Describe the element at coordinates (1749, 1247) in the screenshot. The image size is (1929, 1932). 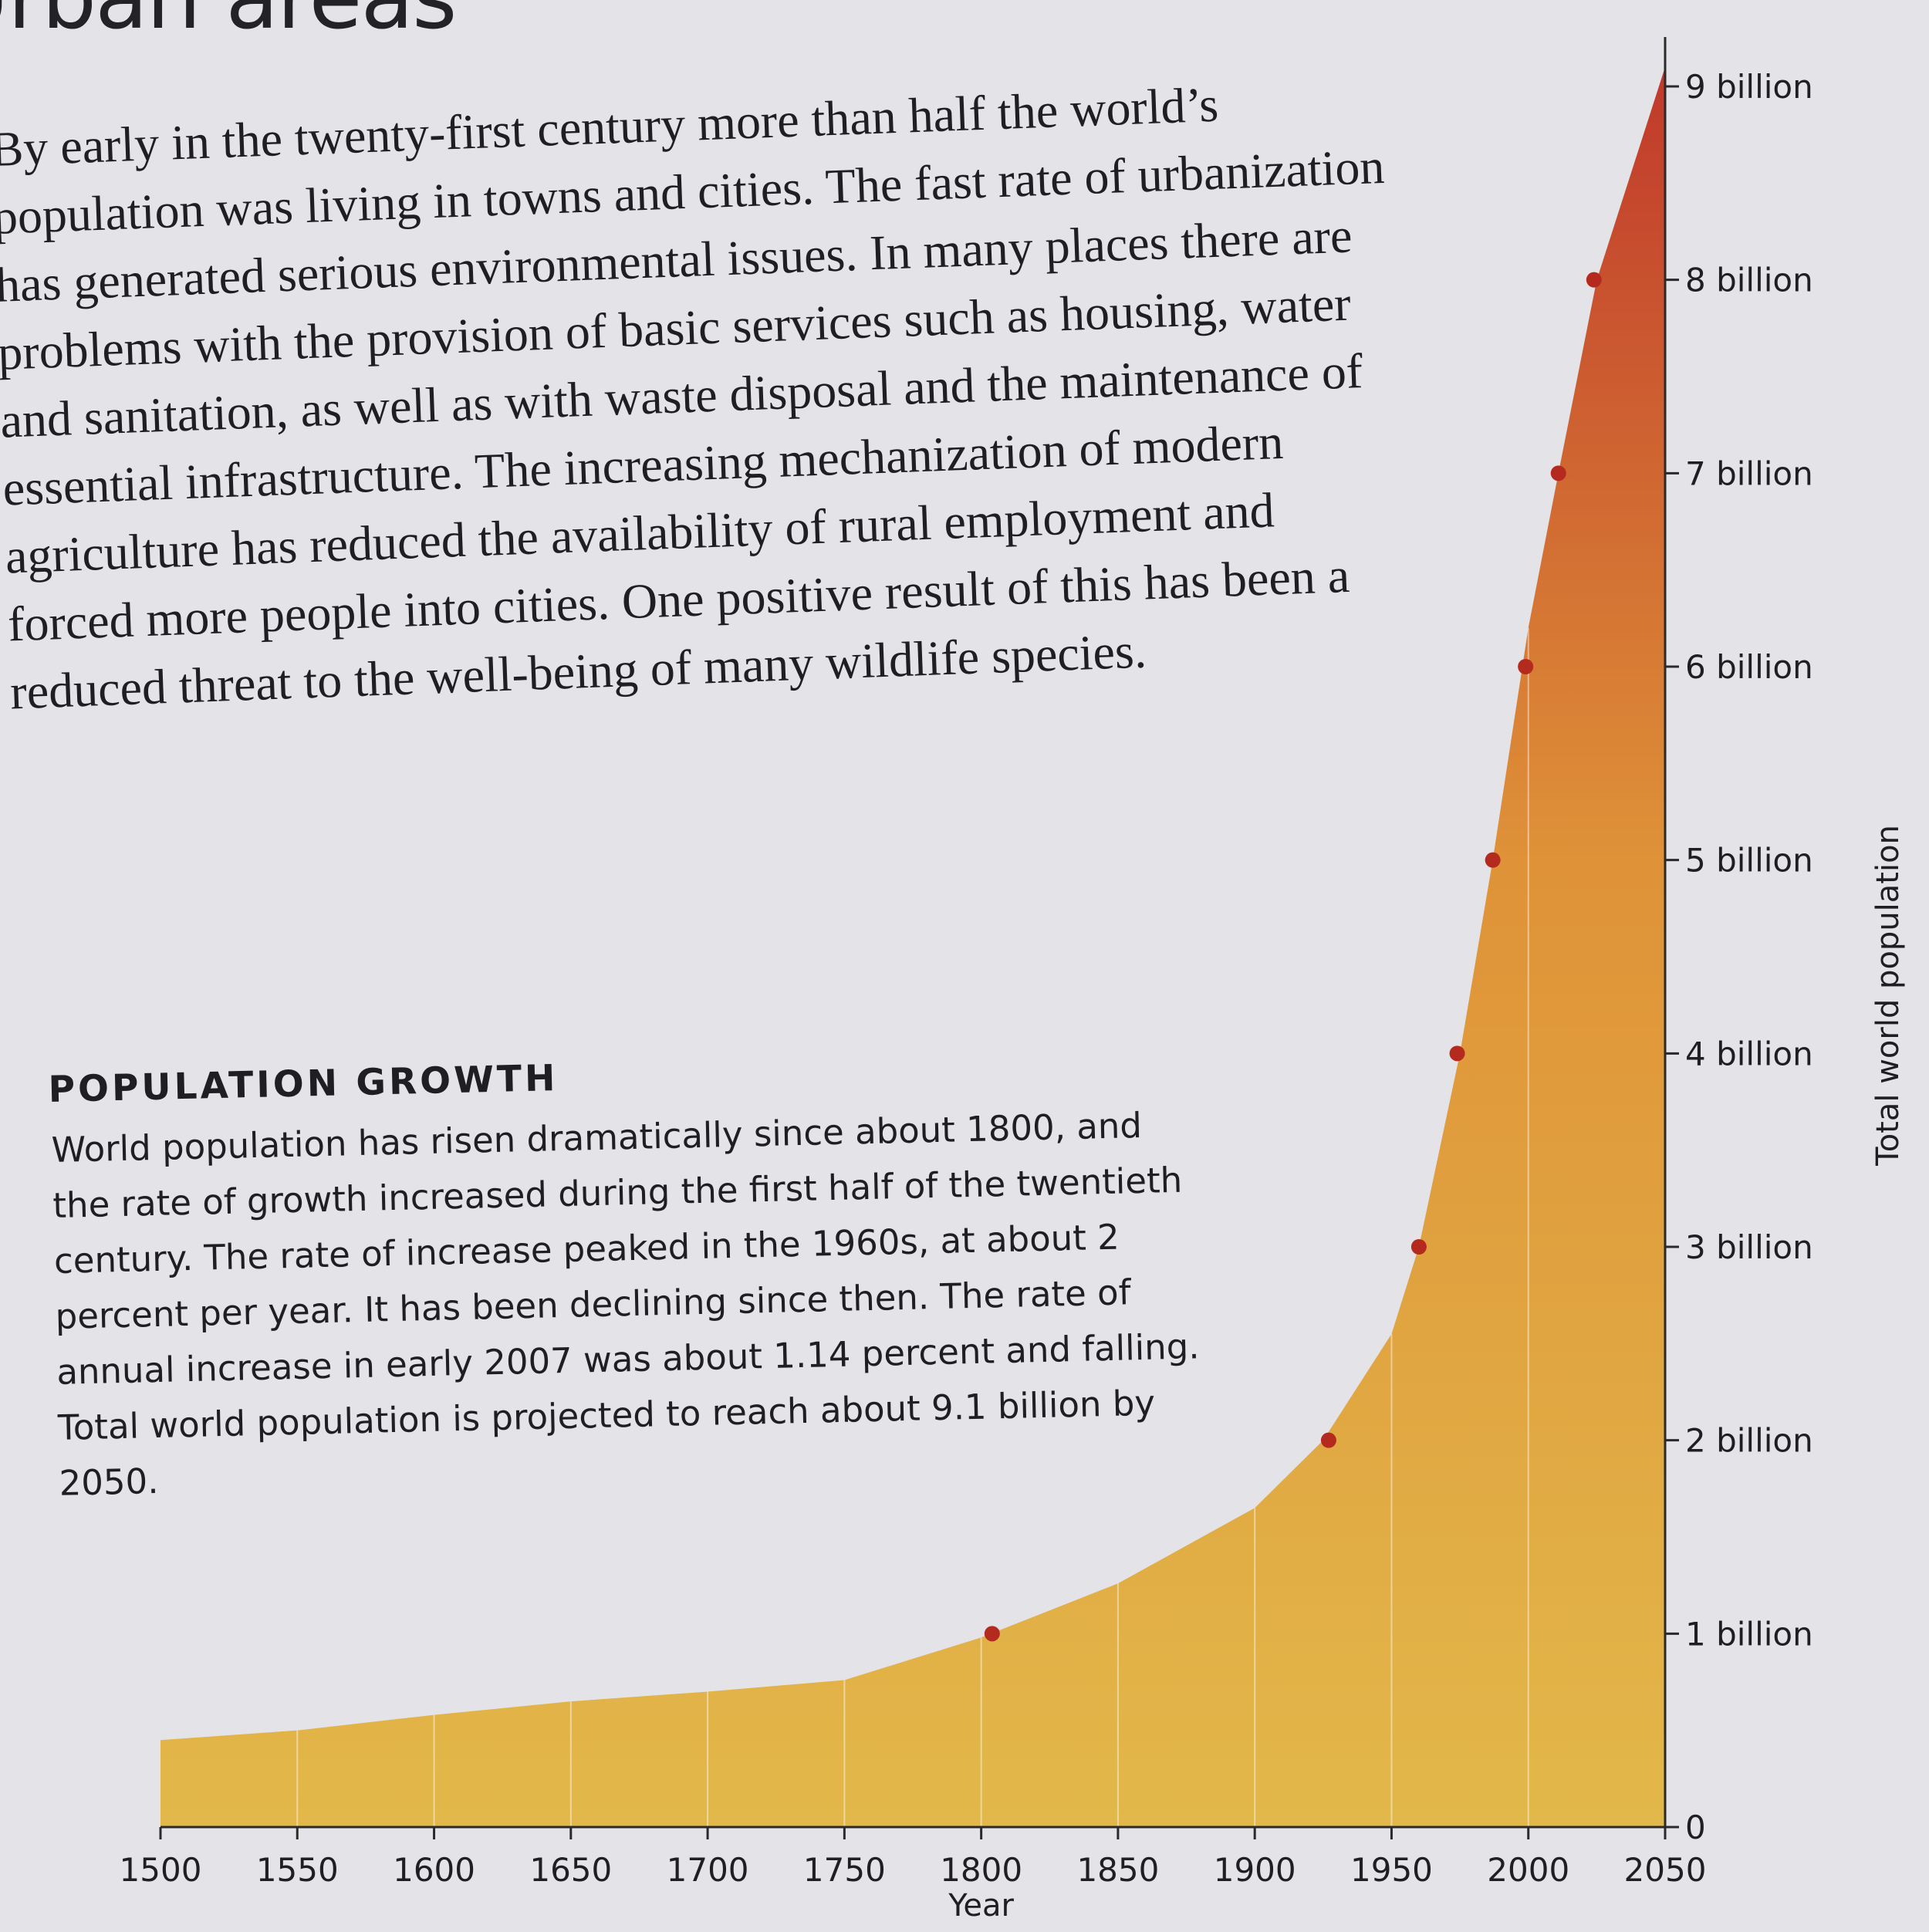
I see `y-tick-label: 3 billion` at that location.